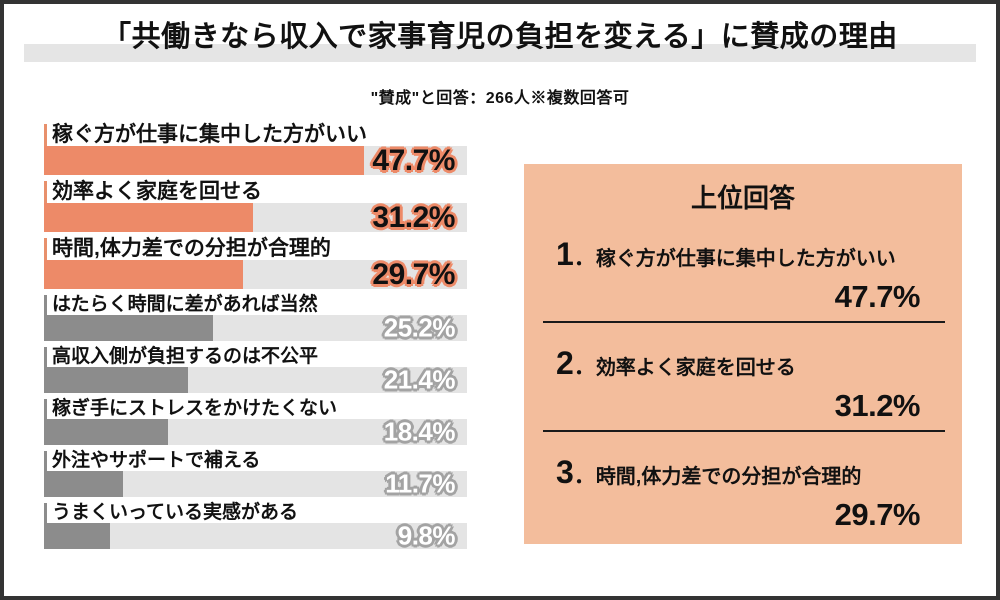 This screenshot has width=1000, height=600. Describe the element at coordinates (565, 254) in the screenshot. I see `top-answer-rank: 1` at that location.